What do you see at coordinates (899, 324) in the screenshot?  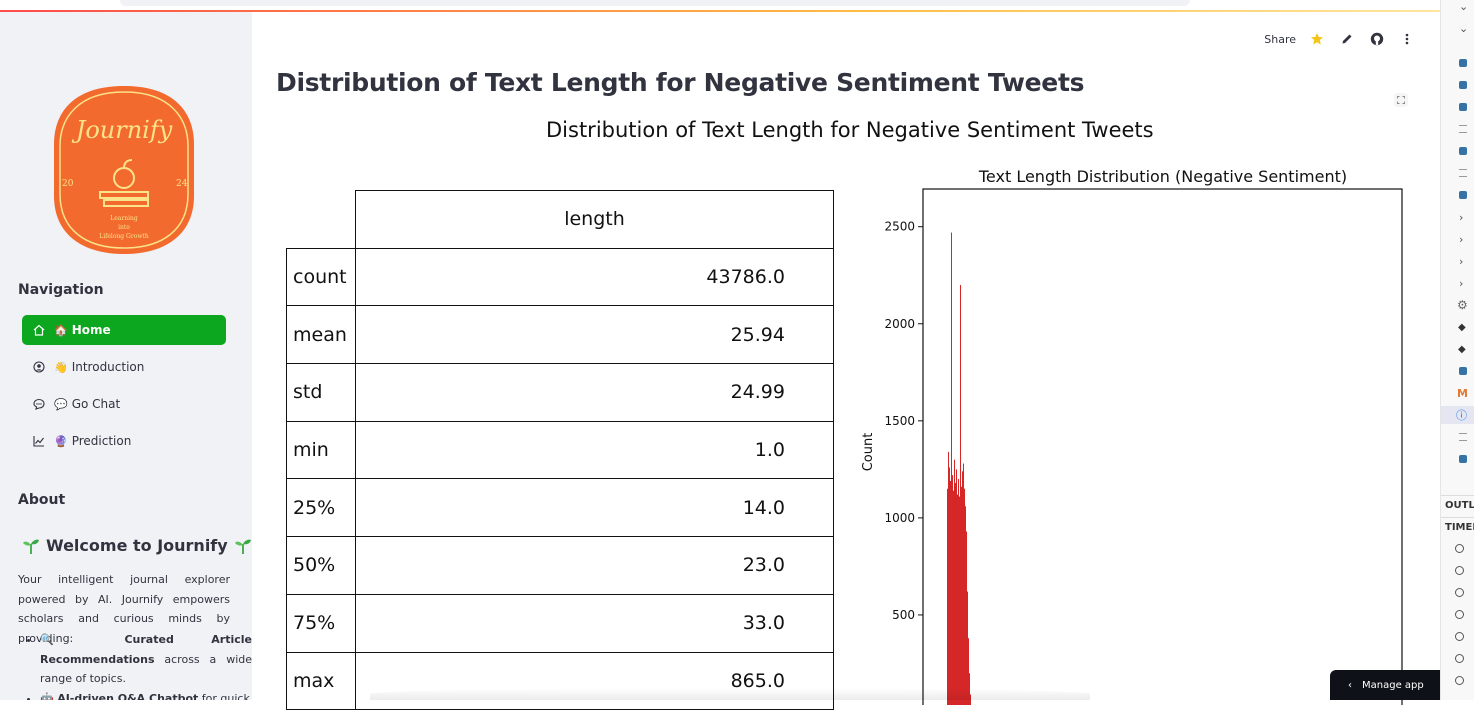 I see `y-tick-label: 2000` at bounding box center [899, 324].